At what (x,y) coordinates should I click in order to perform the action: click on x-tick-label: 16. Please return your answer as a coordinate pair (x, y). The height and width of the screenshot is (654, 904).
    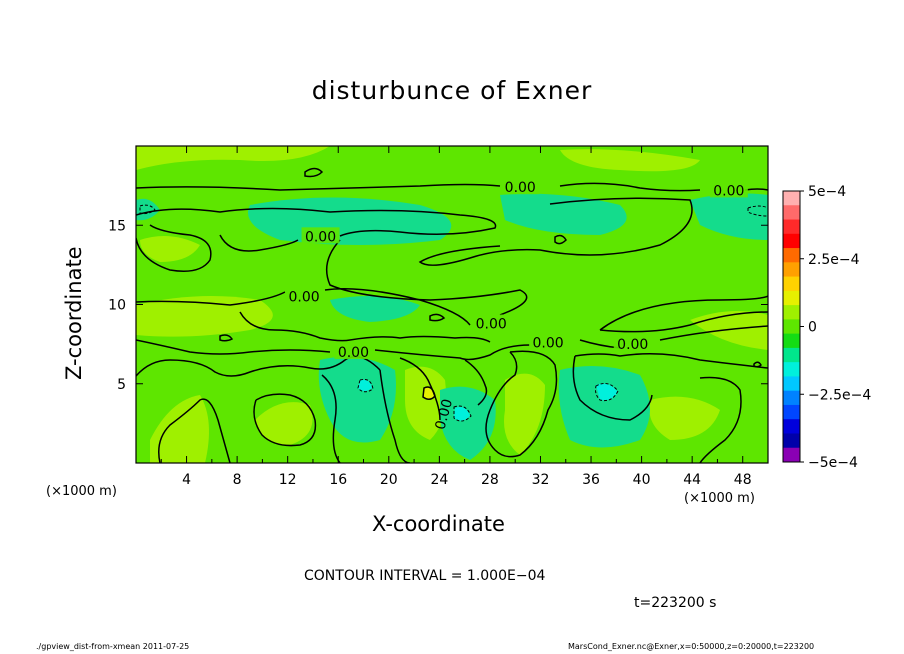
    Looking at the image, I should click on (338, 480).